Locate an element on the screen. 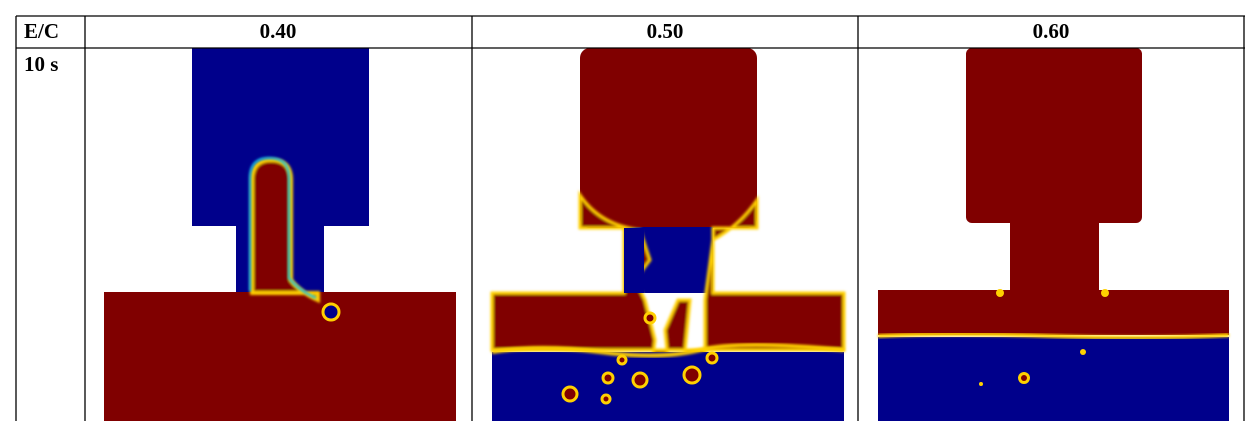  header-cell: 0.50 is located at coordinates (665, 31).